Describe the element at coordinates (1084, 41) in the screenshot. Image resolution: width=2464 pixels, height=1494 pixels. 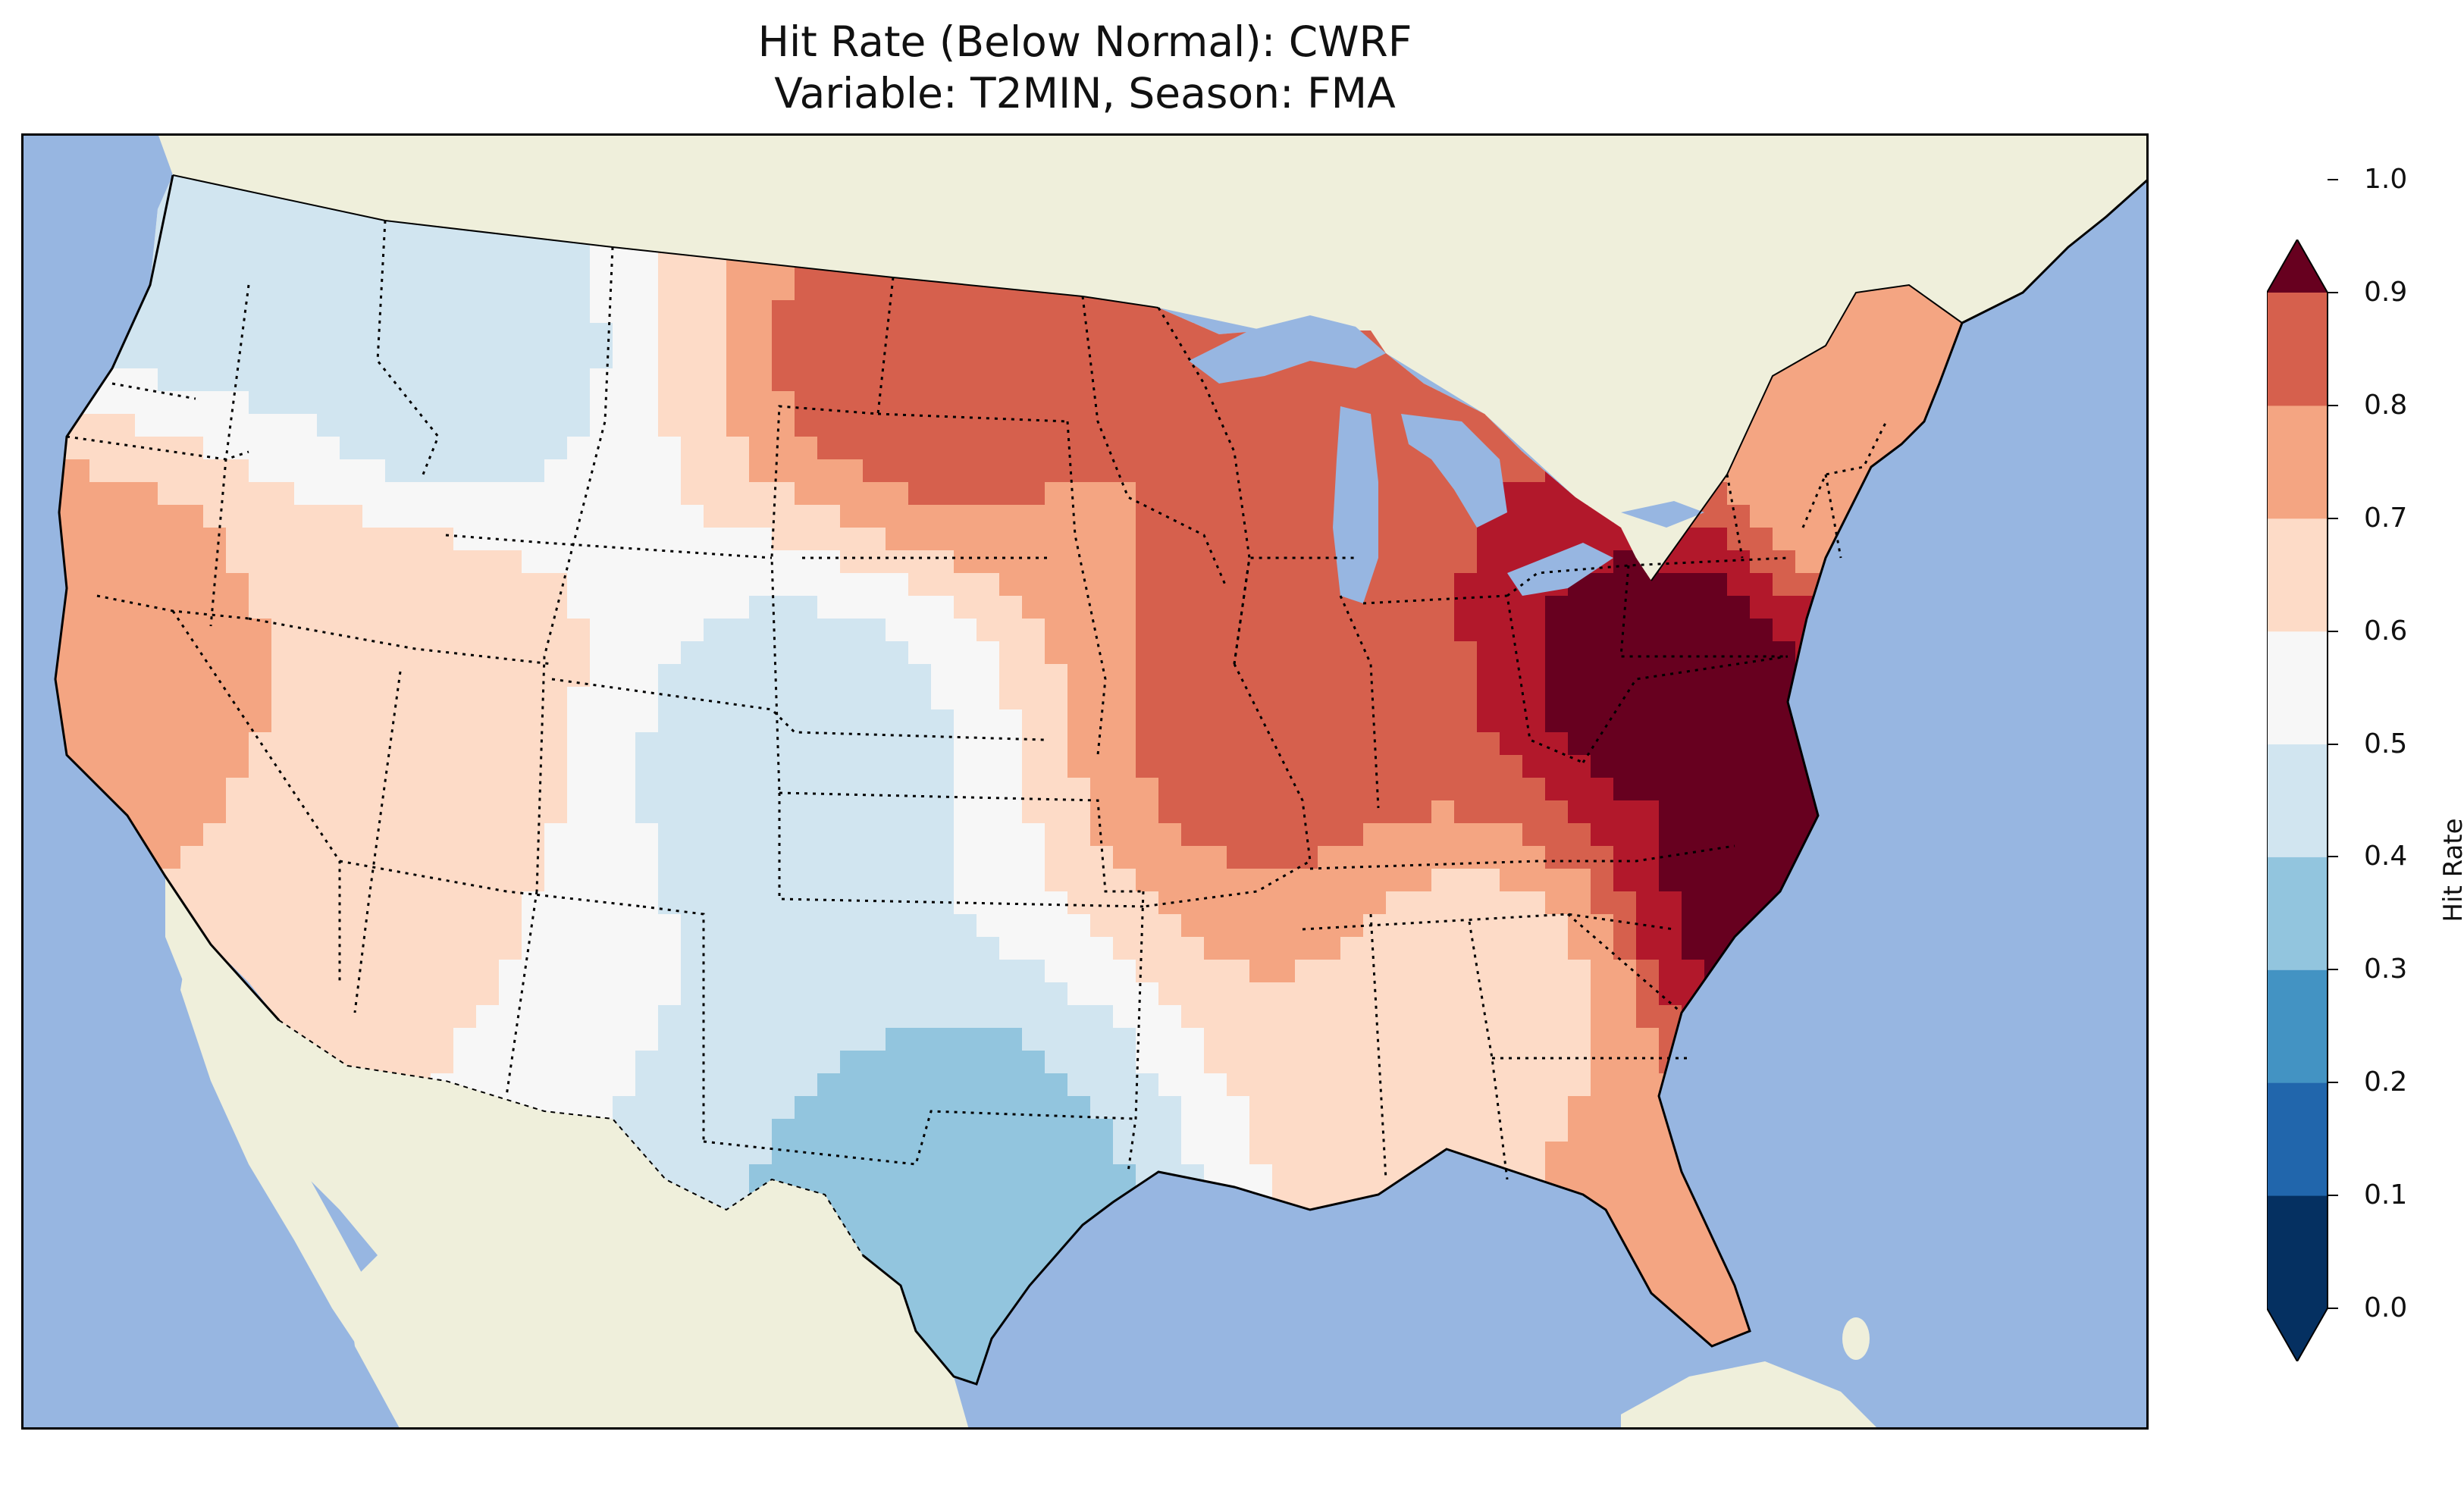
I see `chart-title-line1: Hit Rate (Below Normal): CWRF` at that location.